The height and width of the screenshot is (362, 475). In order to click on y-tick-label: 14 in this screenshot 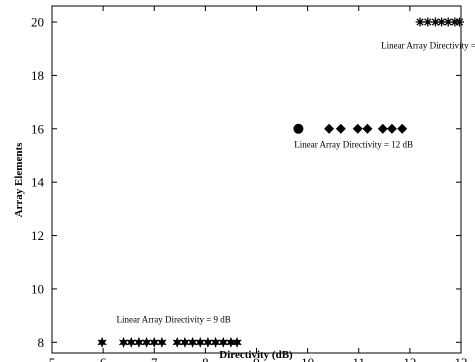, I will do `click(38, 182)`.